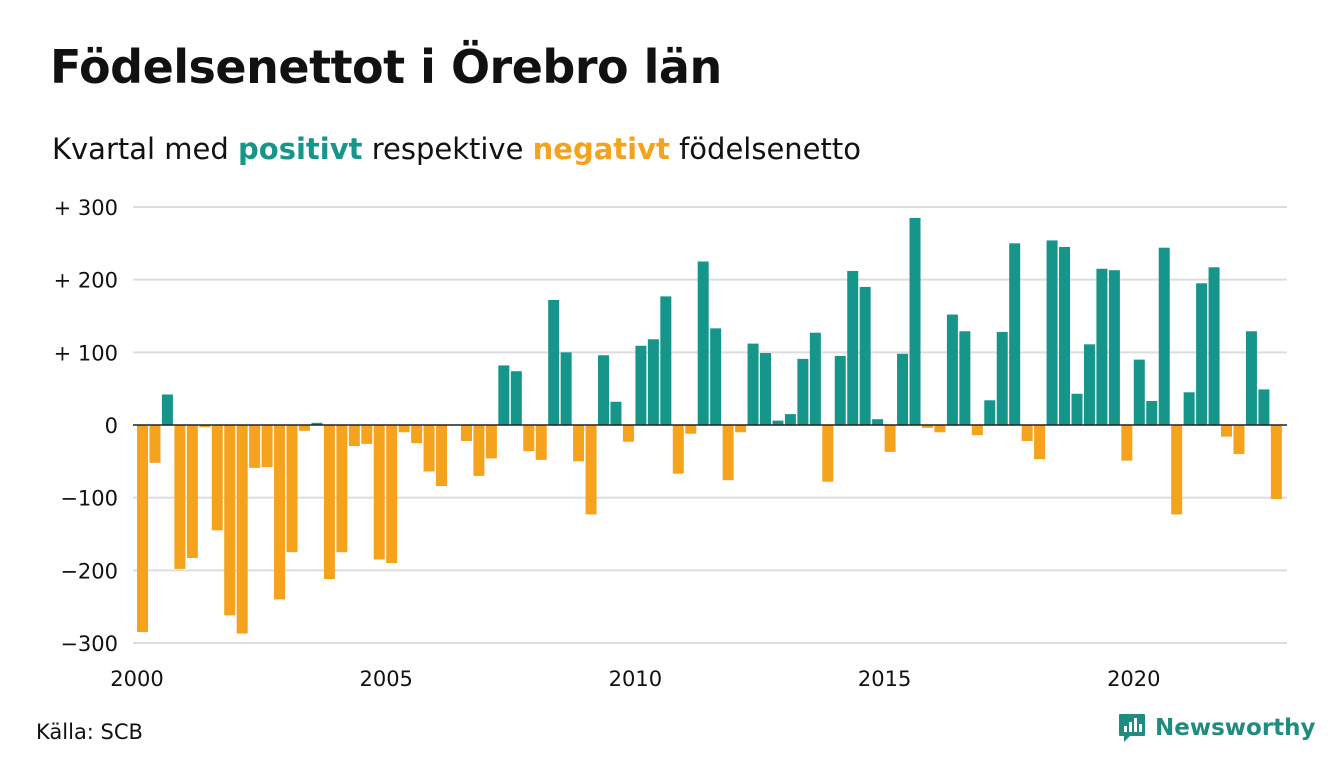  I want to click on y-tick-label: −300, so click(89, 644).